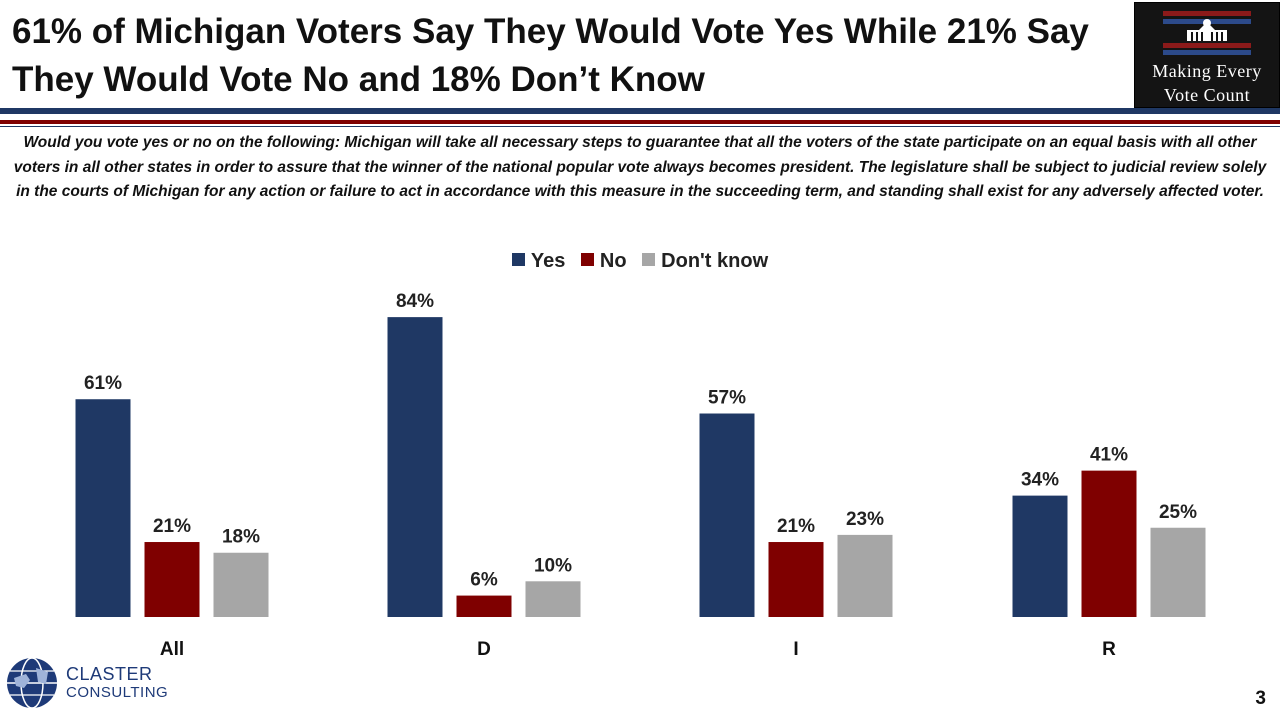 The image size is (1280, 720). I want to click on bar-no-d, so click(484, 606).